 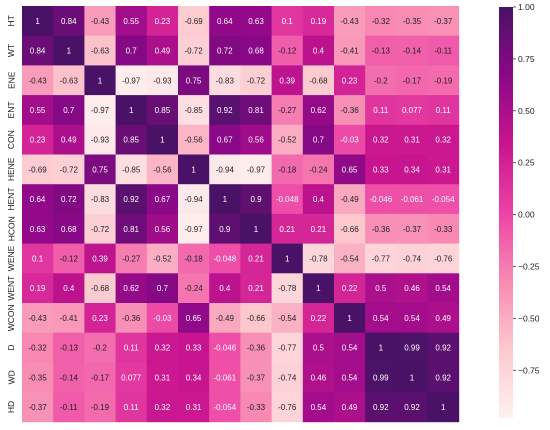 I want to click on cell-value-label: 0.23, so click(x=163, y=21).